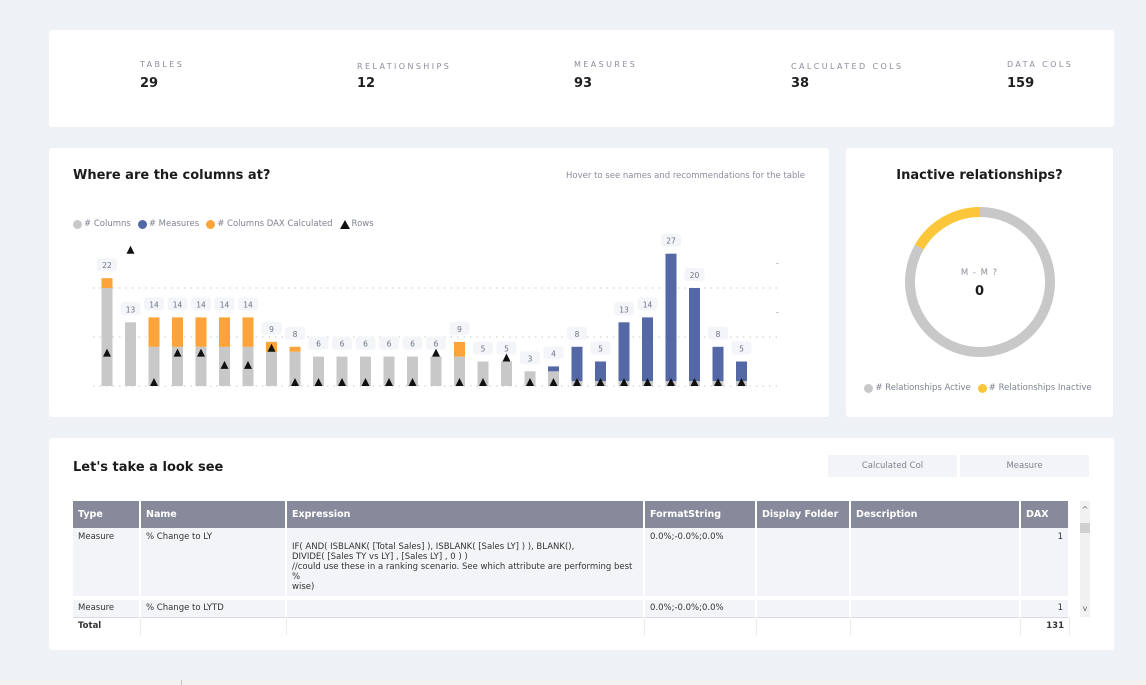 The width and height of the screenshot is (1146, 685). What do you see at coordinates (1040, 75) in the screenshot?
I see `kpi-data-cols: DATA COLS 159` at bounding box center [1040, 75].